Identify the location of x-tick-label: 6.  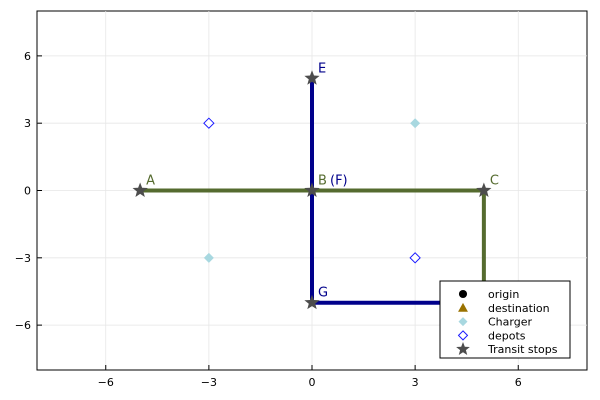
(518, 382).